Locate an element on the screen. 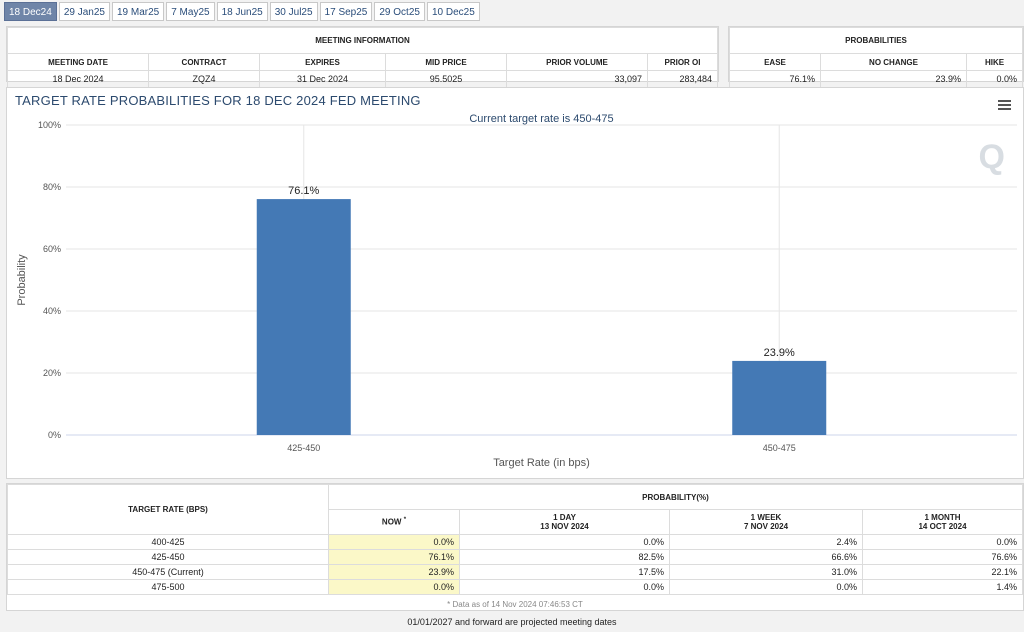 Image resolution: width=1024 pixels, height=632 pixels. prob-col-1-day: 1 DAY 13 NOV 2024 is located at coordinates (564, 522).